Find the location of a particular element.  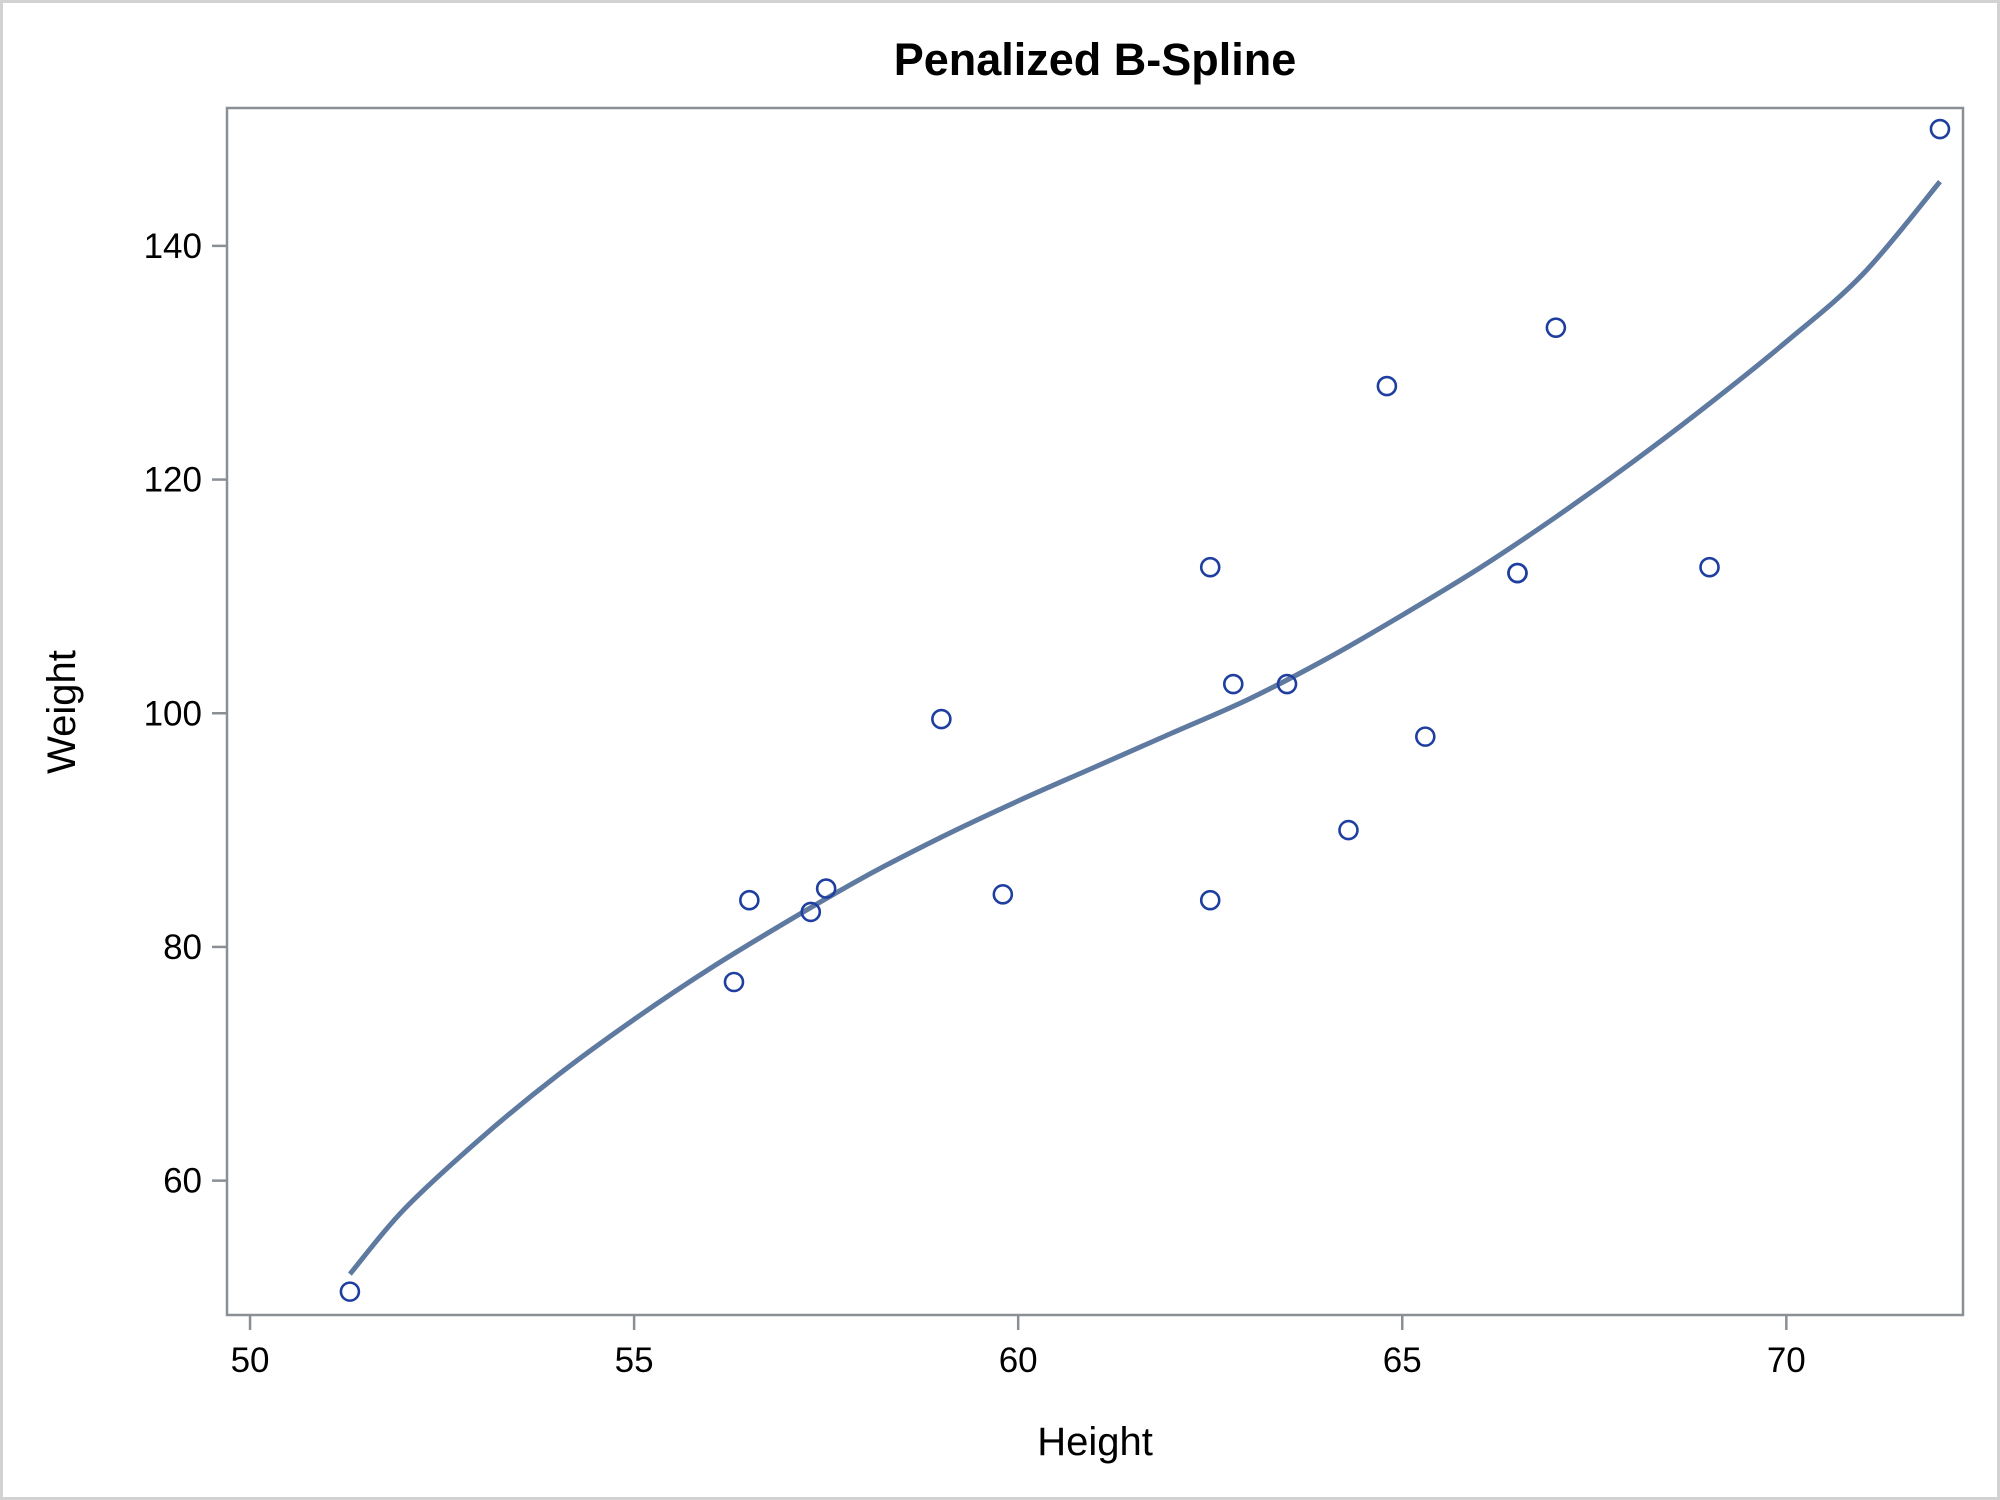

y-tick-label: 80 is located at coordinates (182, 947).